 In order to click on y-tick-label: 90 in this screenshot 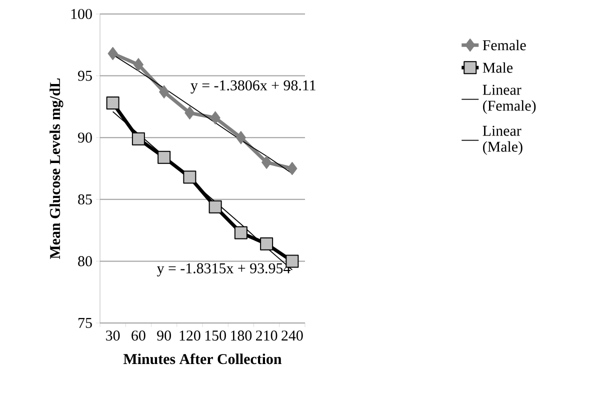, I will do `click(85, 137)`.